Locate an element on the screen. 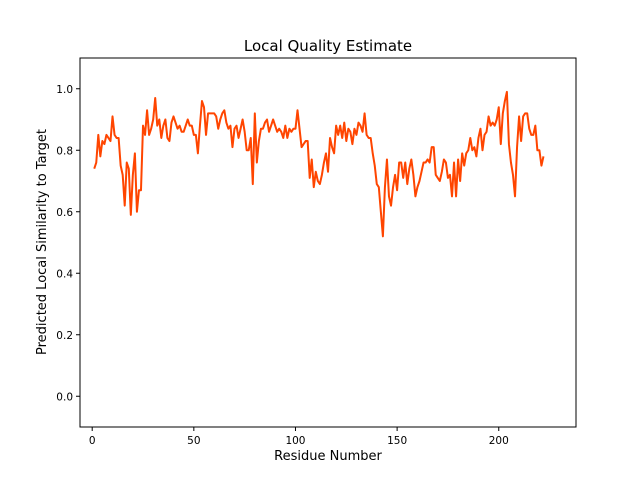  y-tick-label: 1.0 is located at coordinates (64, 90).